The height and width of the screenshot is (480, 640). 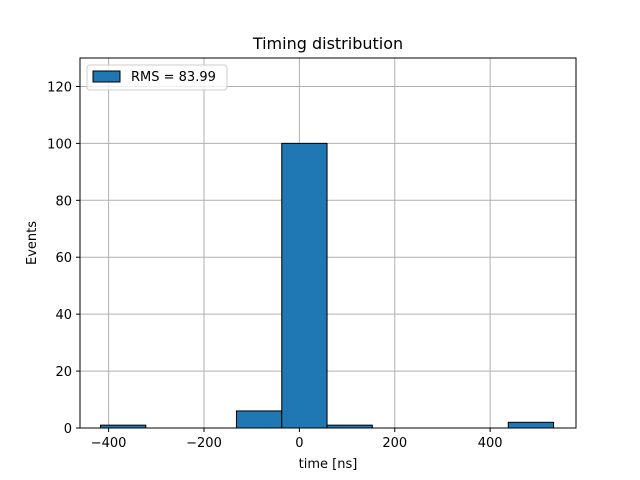 I want to click on y-tick-label: 100, so click(x=59, y=144).